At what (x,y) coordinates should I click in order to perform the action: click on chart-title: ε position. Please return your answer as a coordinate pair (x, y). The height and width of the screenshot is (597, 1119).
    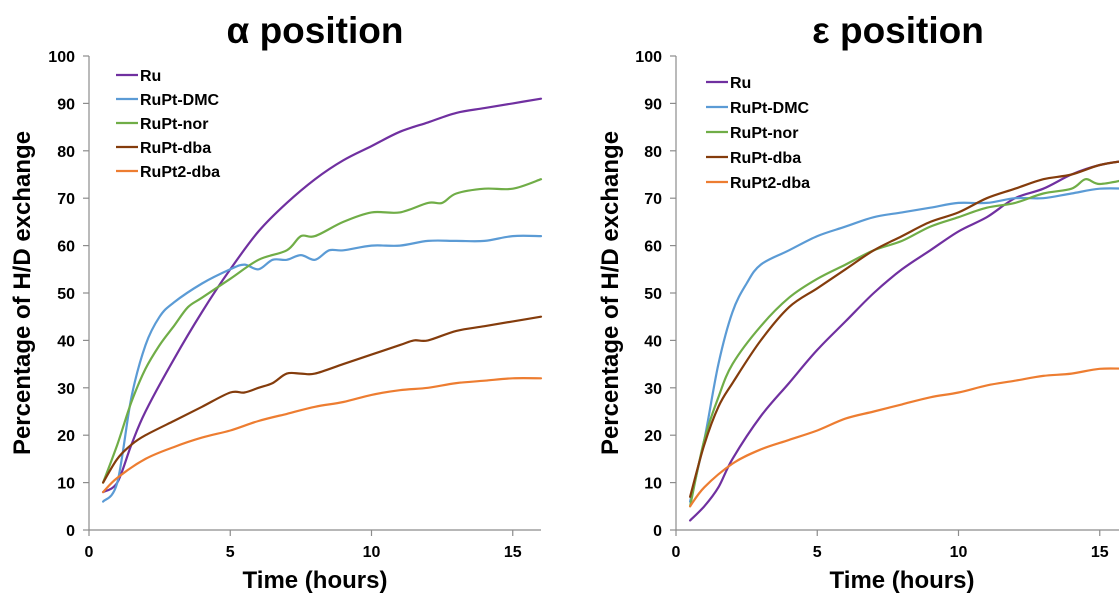
    Looking at the image, I should click on (898, 30).